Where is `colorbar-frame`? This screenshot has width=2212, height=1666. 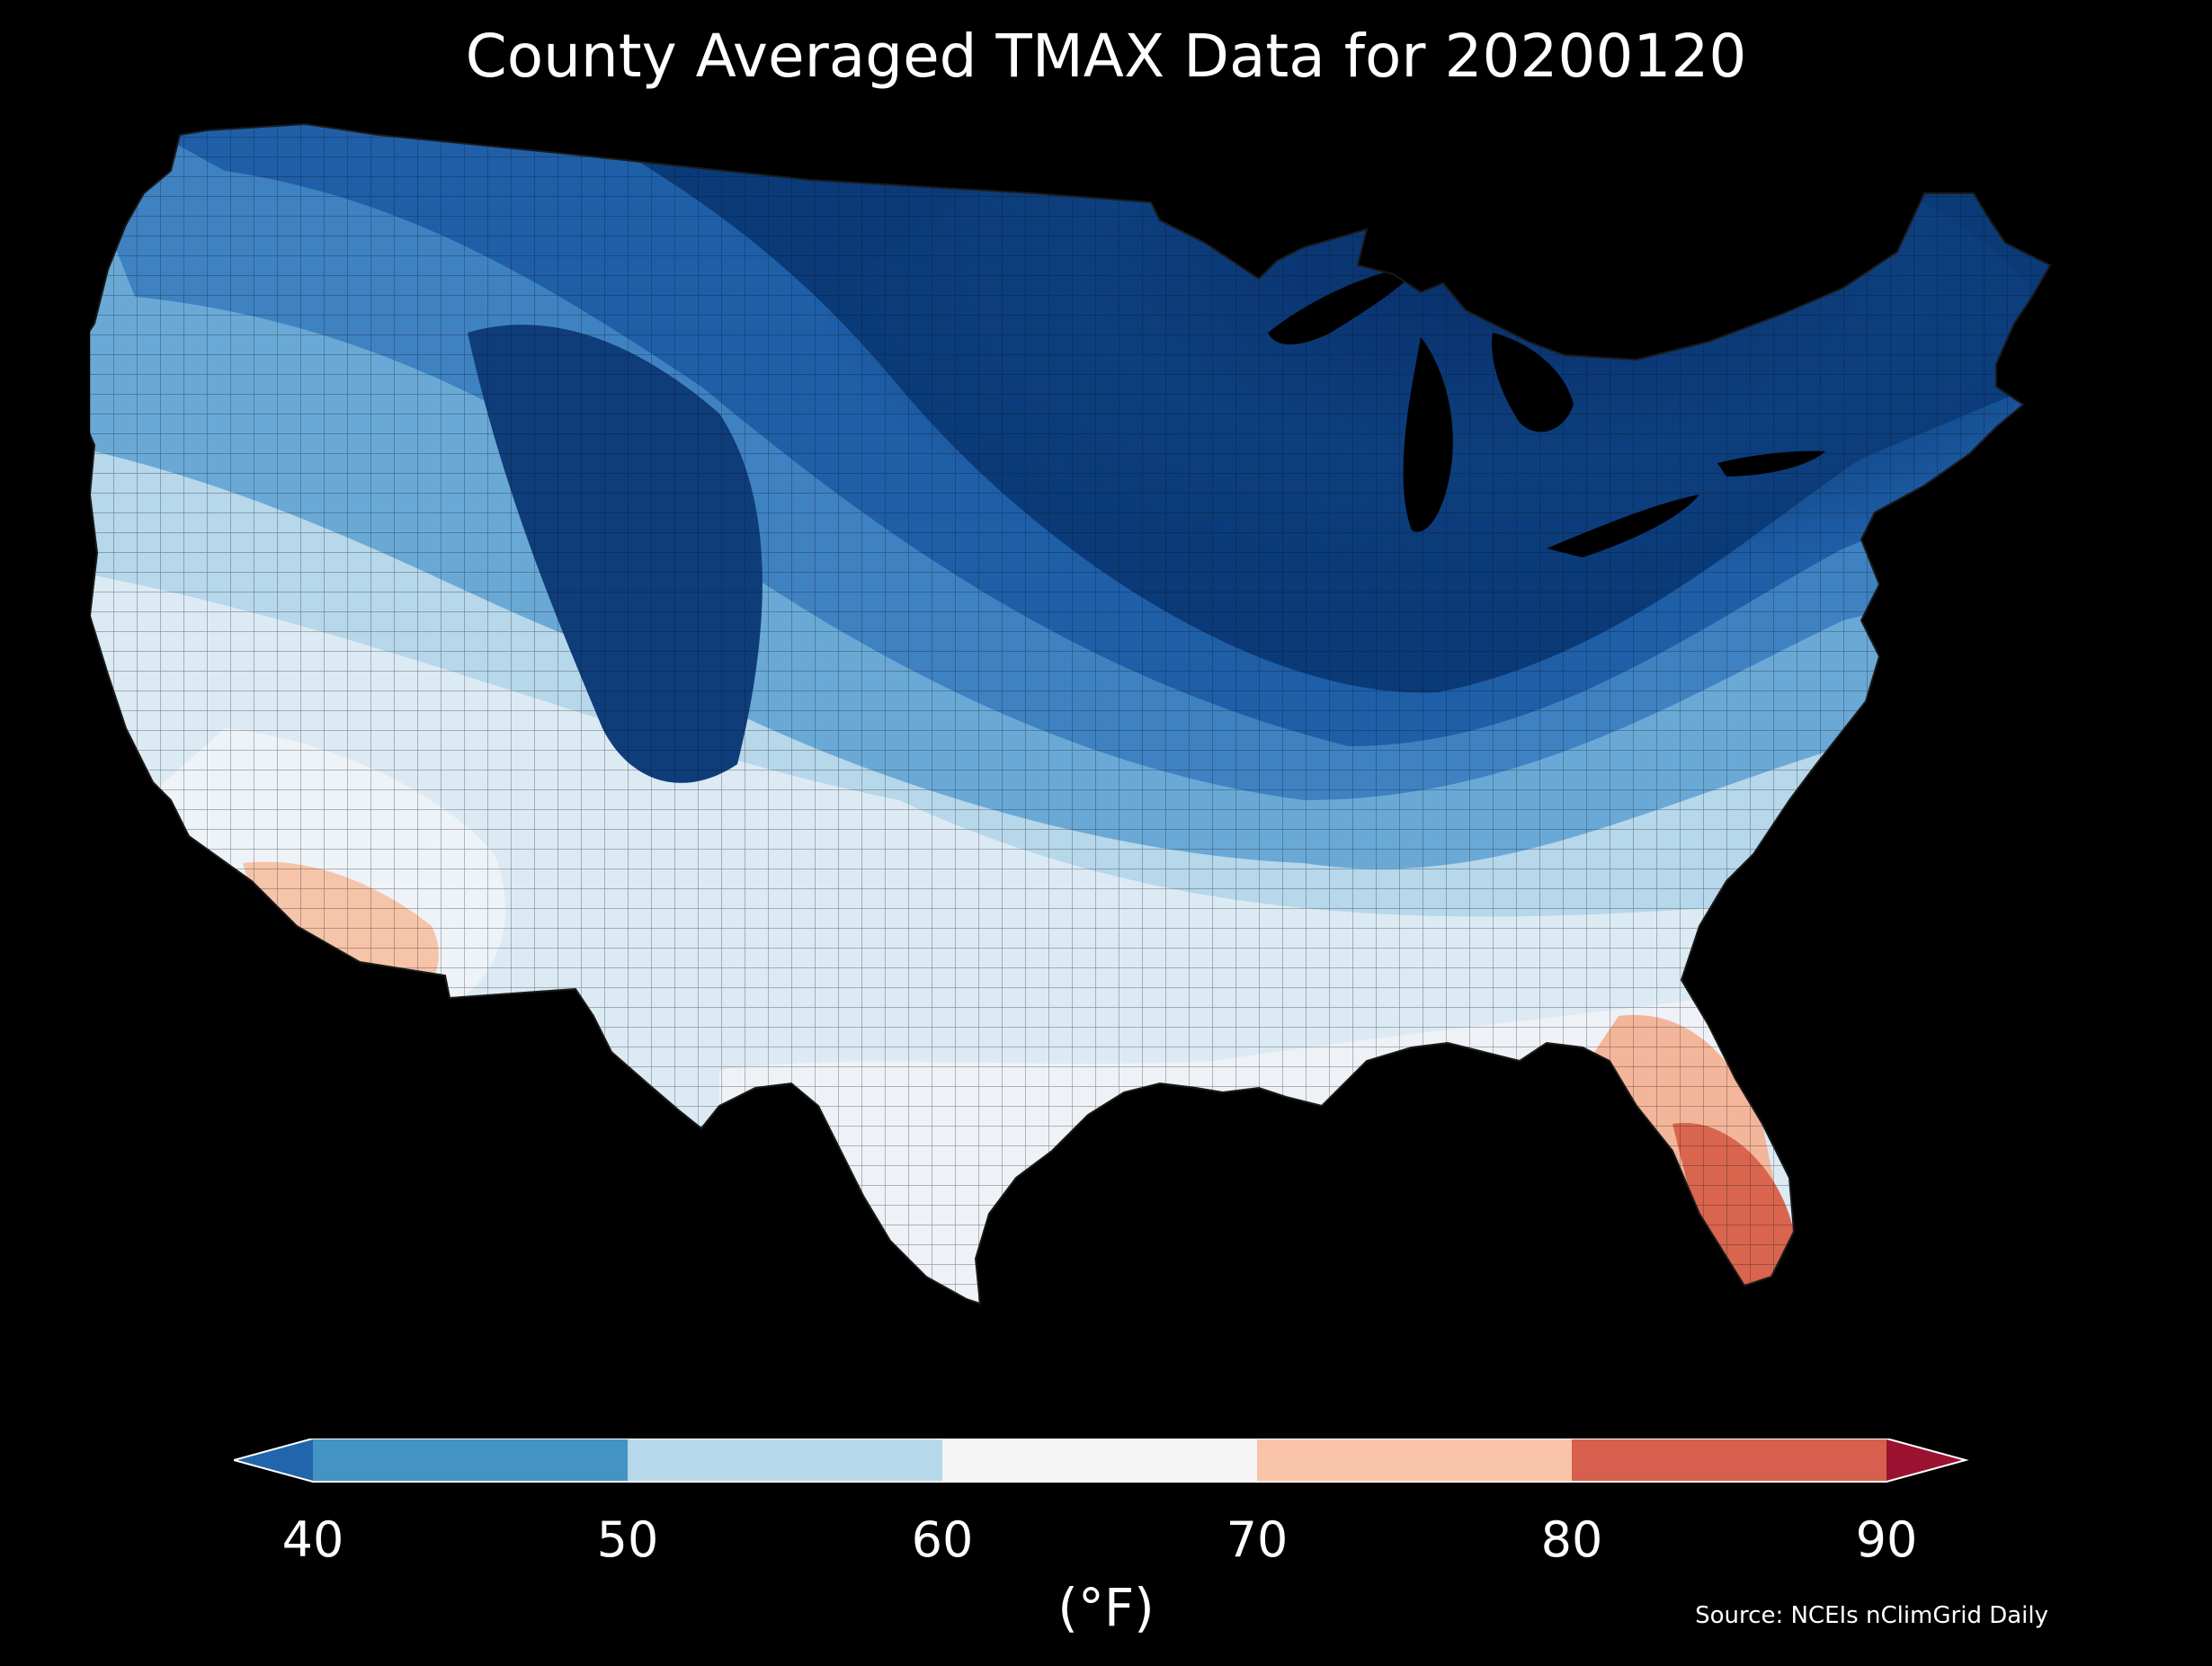
colorbar-frame is located at coordinates (1101, 1461).